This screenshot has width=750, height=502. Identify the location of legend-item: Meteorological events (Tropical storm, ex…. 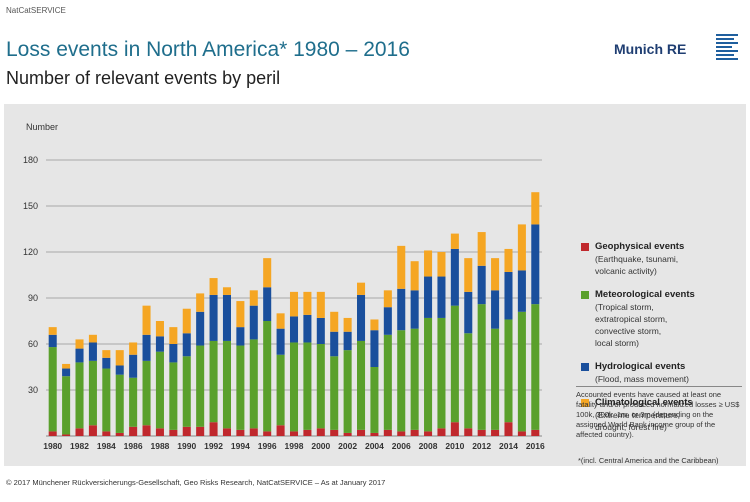
(665, 318).